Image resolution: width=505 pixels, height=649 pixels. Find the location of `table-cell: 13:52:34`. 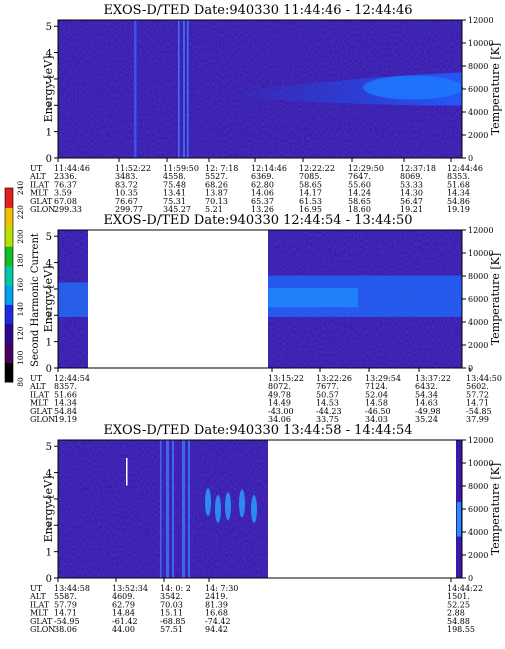

table-cell: 13:52:34 is located at coordinates (130, 588).